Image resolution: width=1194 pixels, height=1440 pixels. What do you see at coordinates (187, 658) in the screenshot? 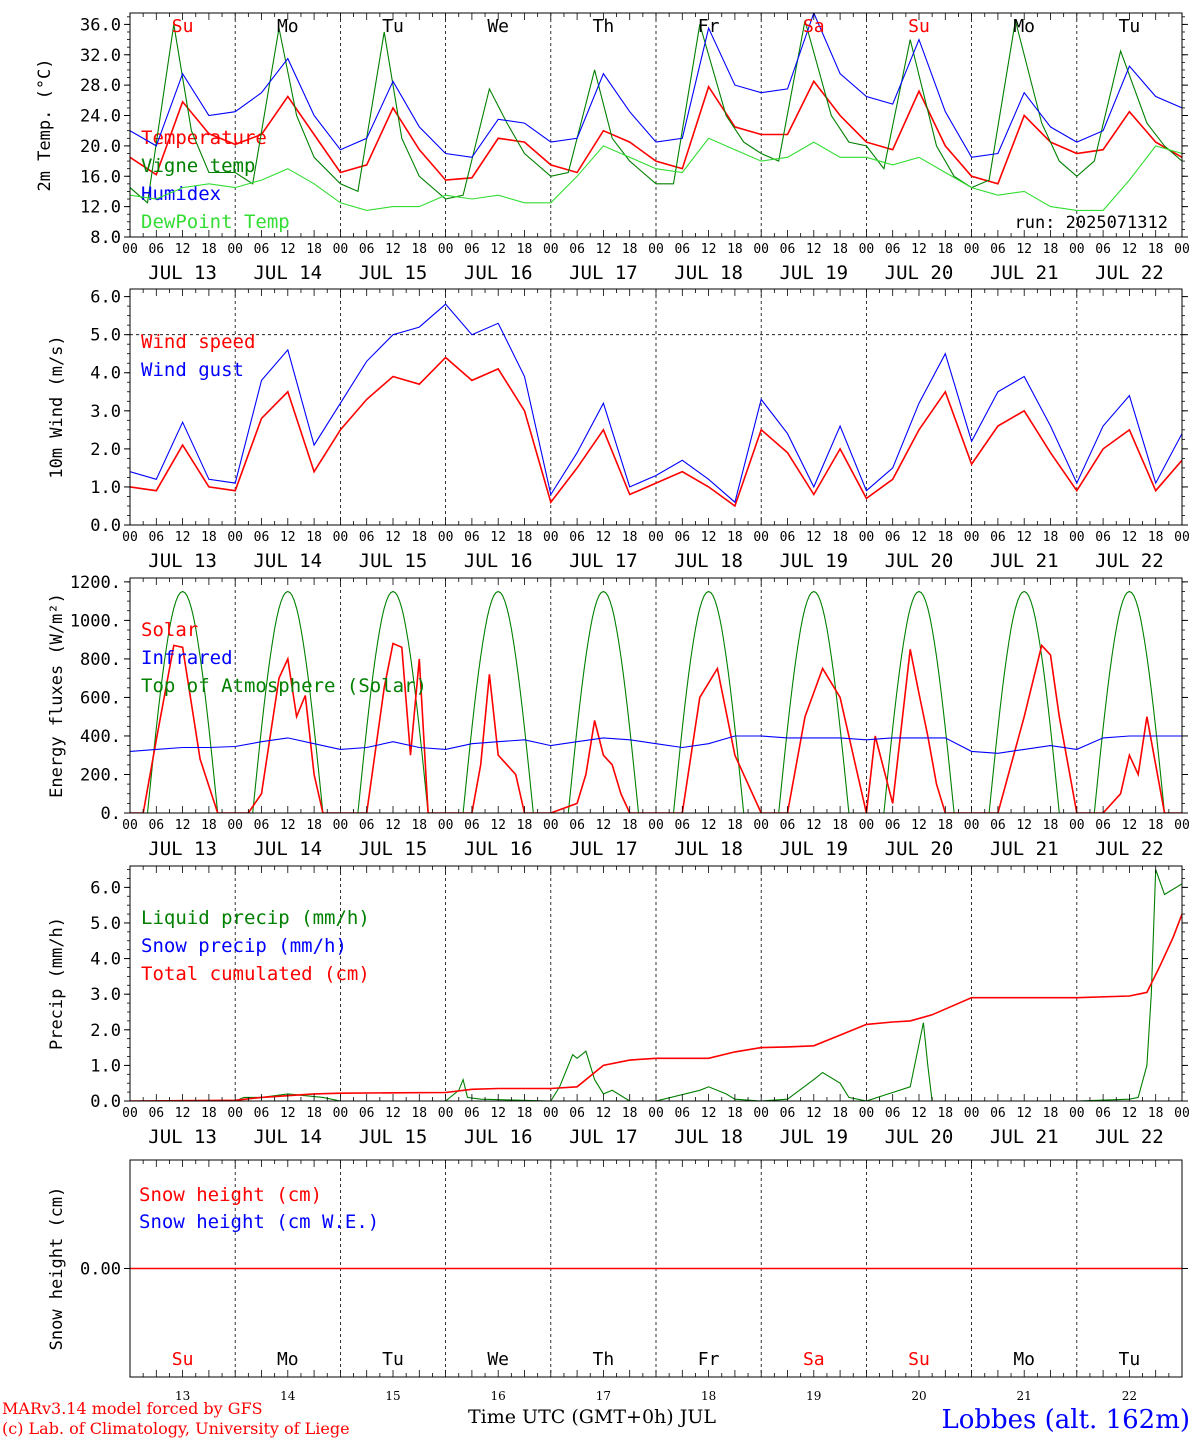
I see `legend-entry: Infrared` at bounding box center [187, 658].